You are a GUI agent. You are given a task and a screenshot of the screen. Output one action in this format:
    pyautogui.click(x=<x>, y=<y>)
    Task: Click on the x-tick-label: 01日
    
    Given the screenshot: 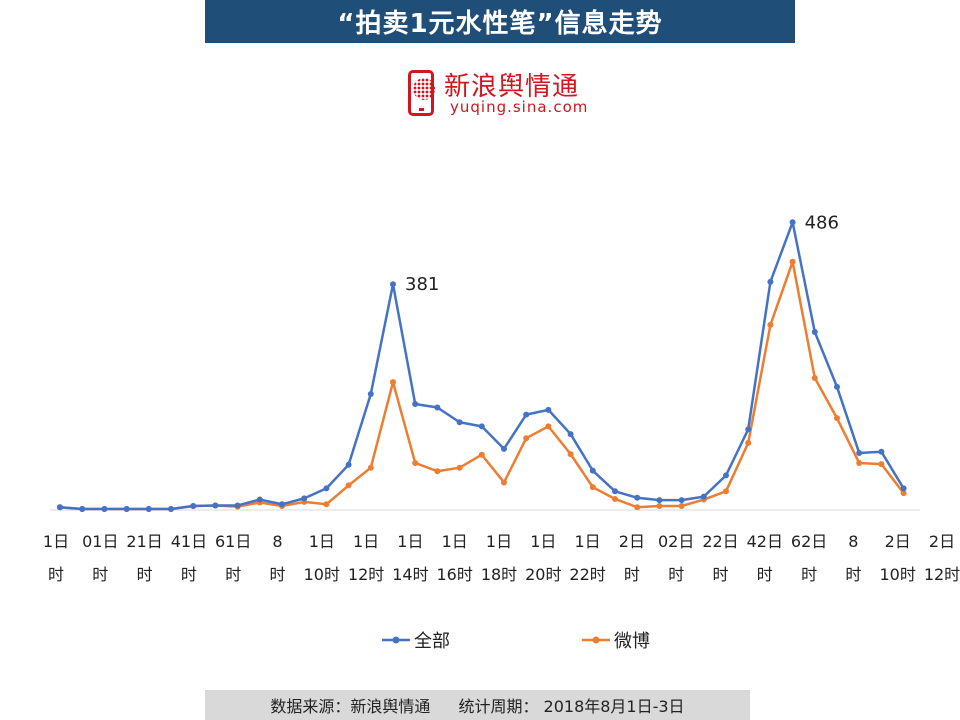 What is the action you would take?
    pyautogui.click(x=100, y=541)
    